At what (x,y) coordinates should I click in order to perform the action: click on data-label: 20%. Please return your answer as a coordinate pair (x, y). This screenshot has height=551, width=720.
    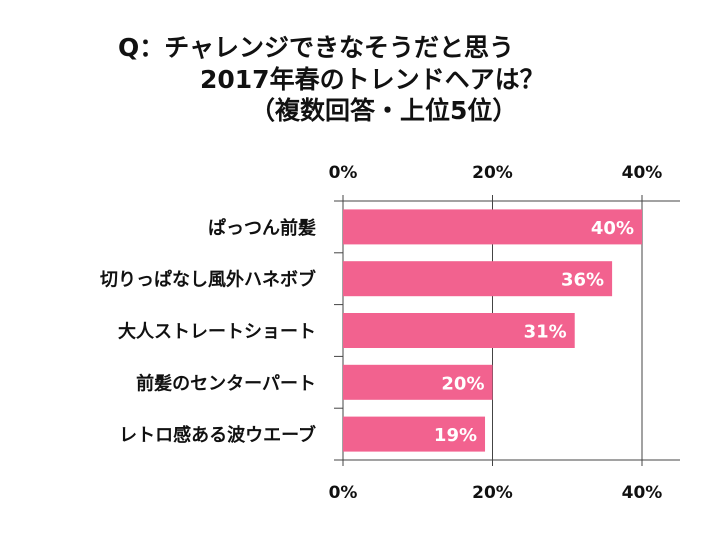
    Looking at the image, I should click on (462, 383).